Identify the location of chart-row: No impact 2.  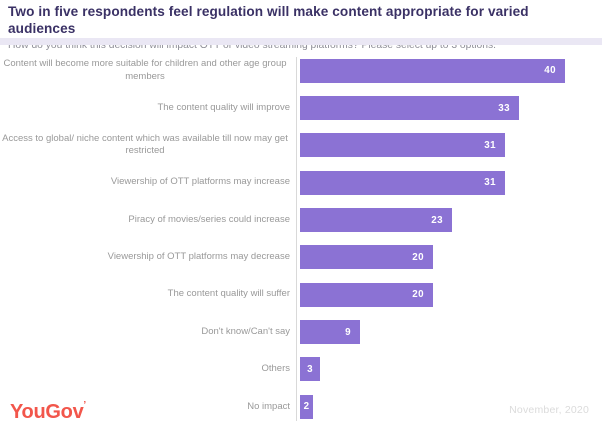
(301, 406).